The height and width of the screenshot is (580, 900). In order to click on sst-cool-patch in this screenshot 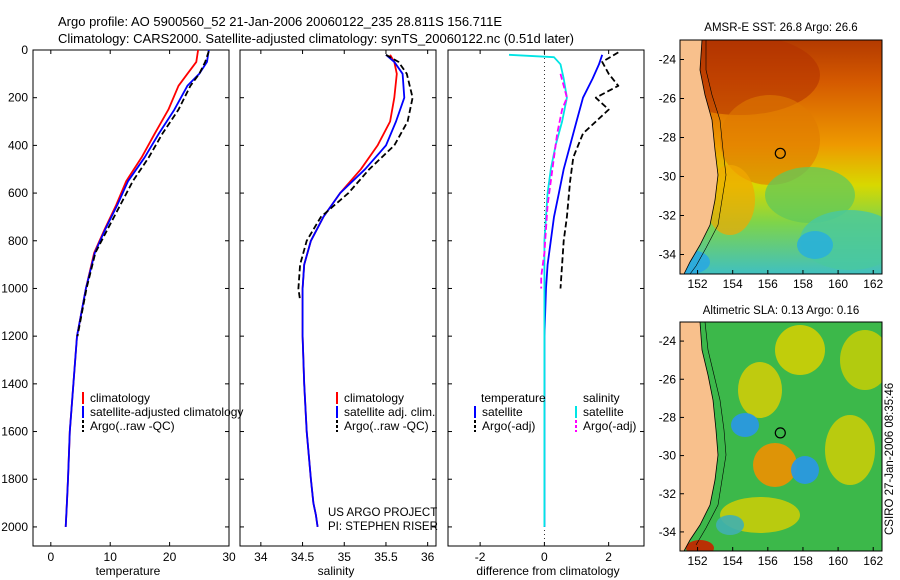, I will do `click(810, 195)`.